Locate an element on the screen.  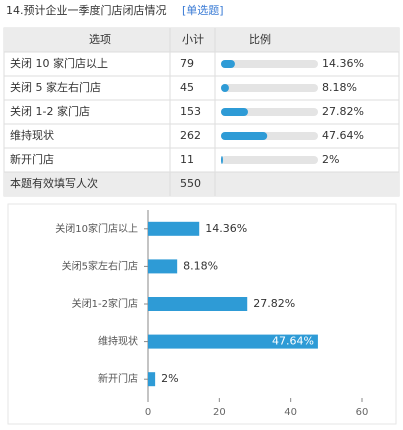
y-tick-label: 关闭10家门店以上 is located at coordinates (96, 228).